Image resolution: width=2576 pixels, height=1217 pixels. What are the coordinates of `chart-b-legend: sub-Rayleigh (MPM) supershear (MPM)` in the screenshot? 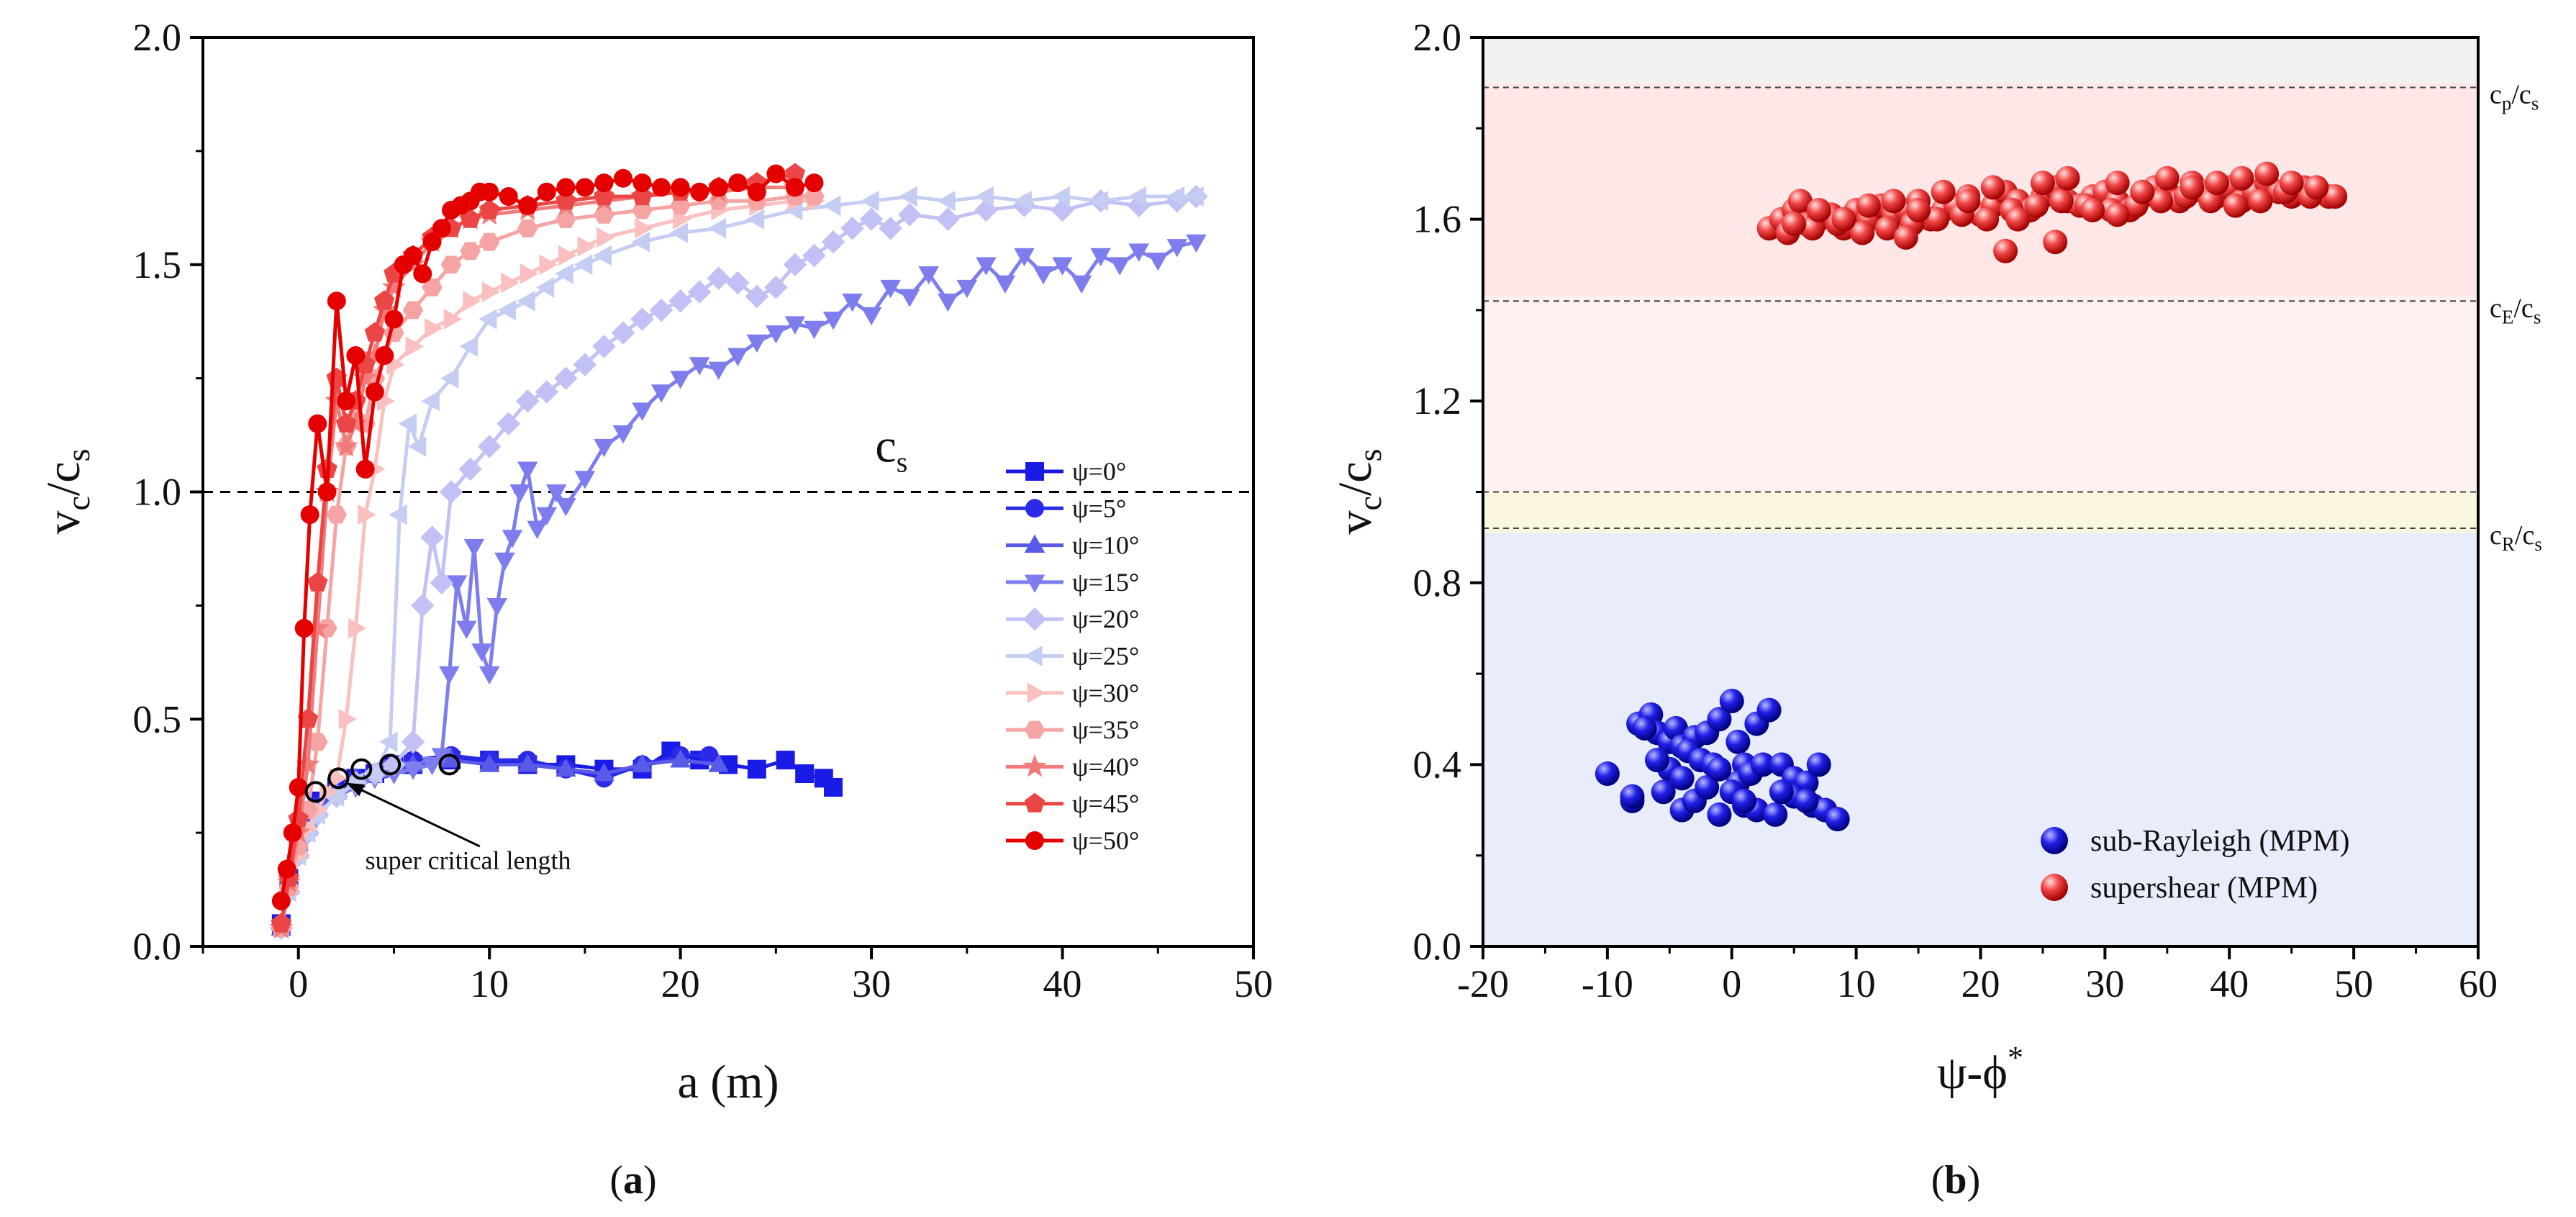 It's located at (2195, 865).